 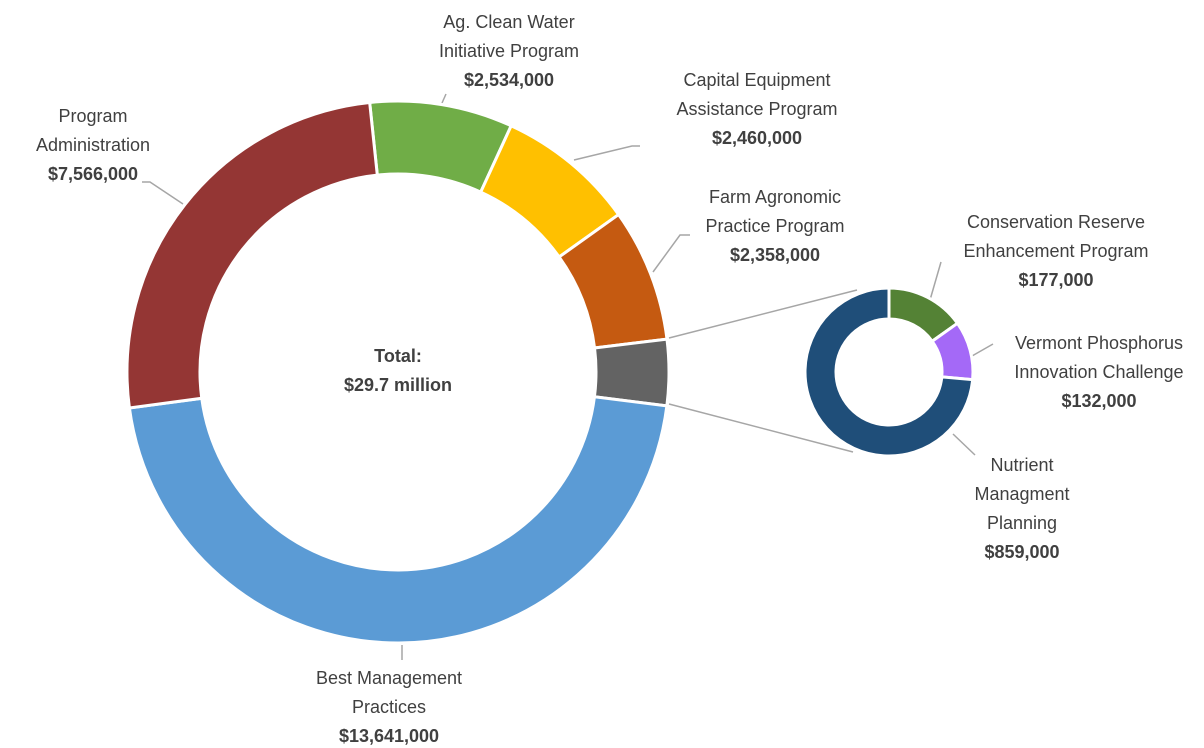 I want to click on value-label: $2,358,000, so click(x=775, y=255).